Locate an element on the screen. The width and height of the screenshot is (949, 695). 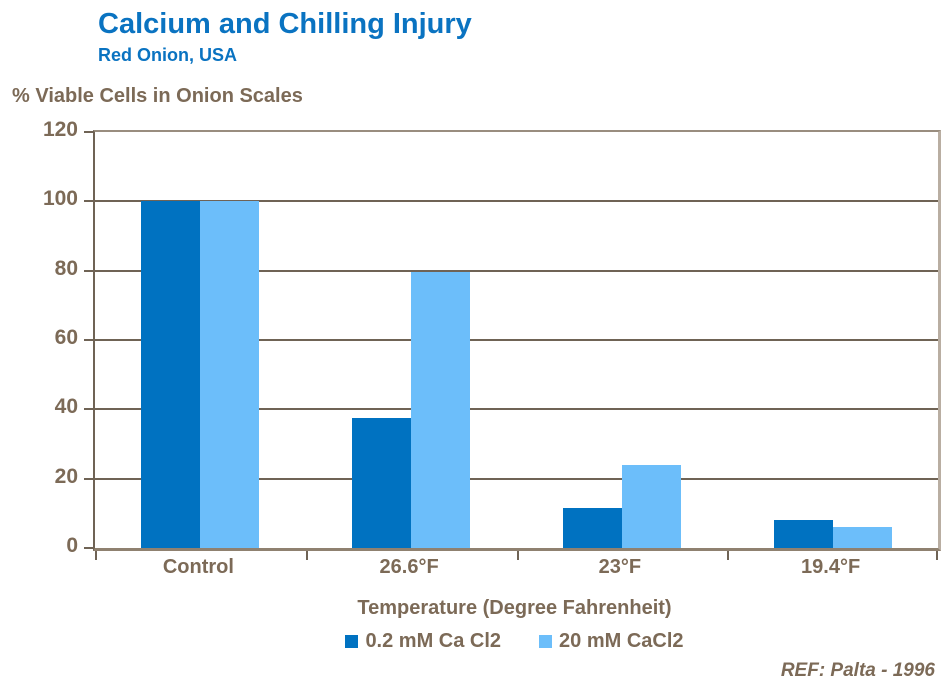
y-tick-label-60: 60 is located at coordinates (66, 337).